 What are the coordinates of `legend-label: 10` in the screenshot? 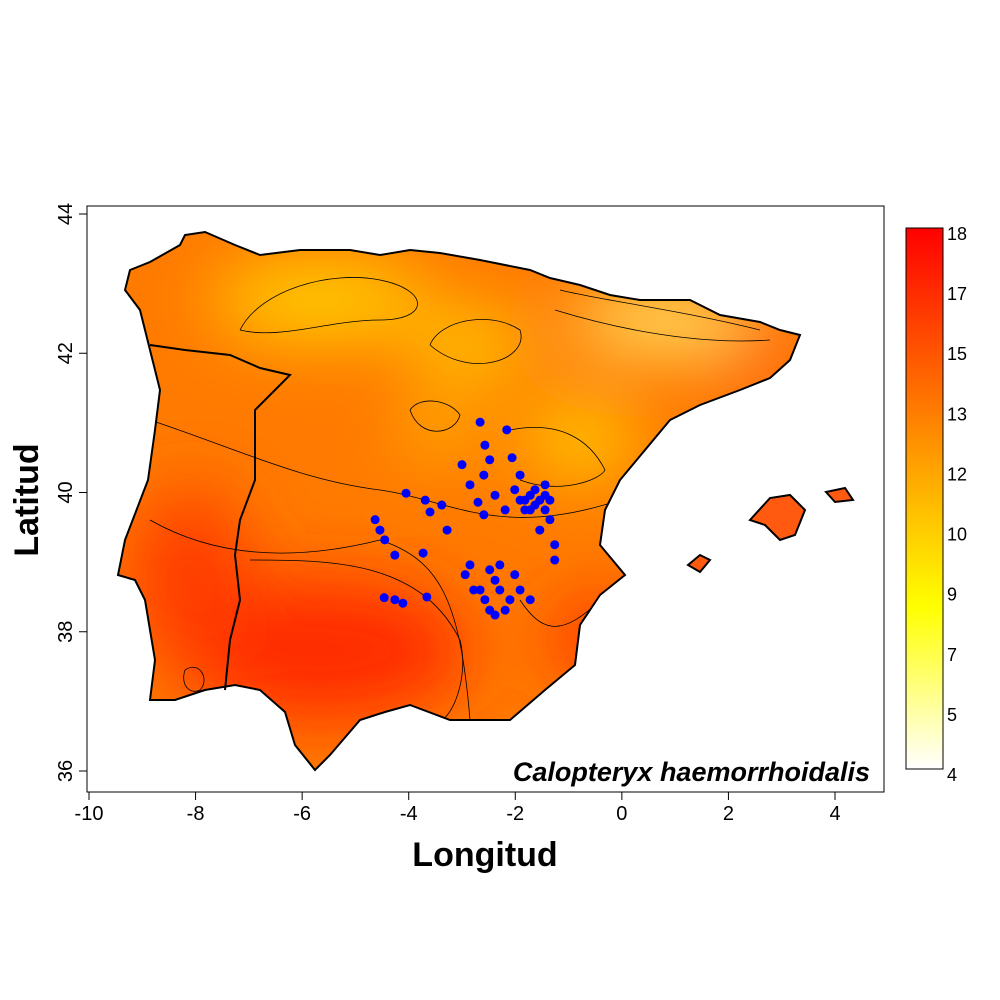 It's located at (957, 535).